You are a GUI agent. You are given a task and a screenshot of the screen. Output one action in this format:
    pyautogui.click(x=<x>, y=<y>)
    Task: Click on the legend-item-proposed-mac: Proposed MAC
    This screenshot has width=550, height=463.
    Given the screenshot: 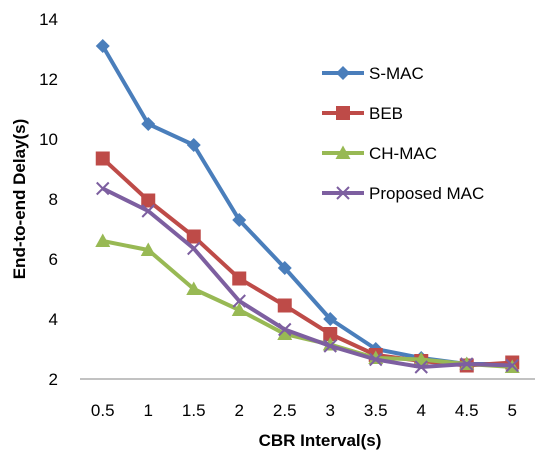 What is the action you would take?
    pyautogui.click(x=403, y=193)
    